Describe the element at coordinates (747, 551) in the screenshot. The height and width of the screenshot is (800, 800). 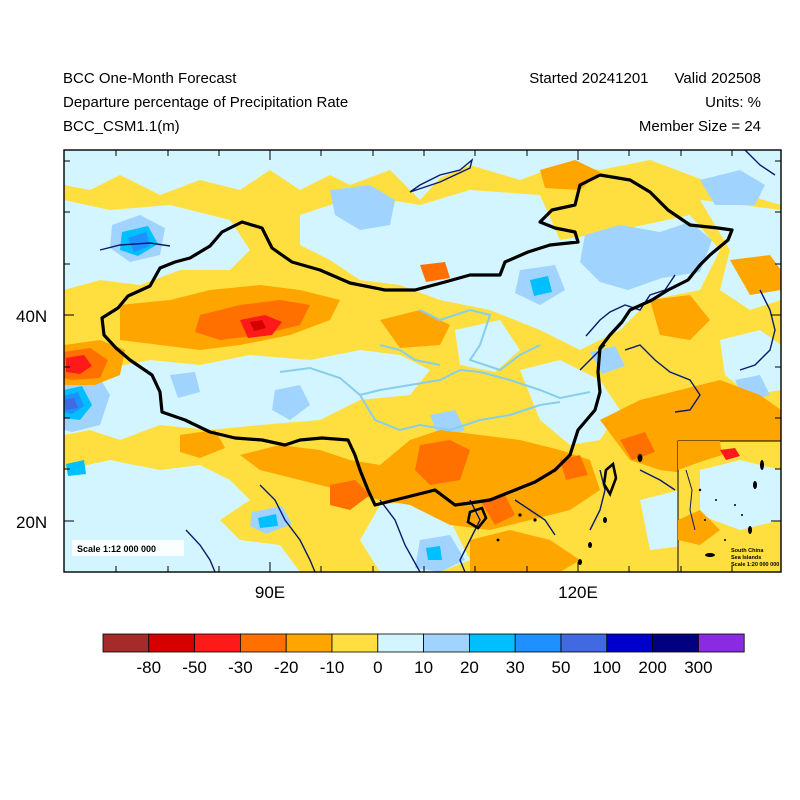
I see `inset-title-1: South China` at that location.